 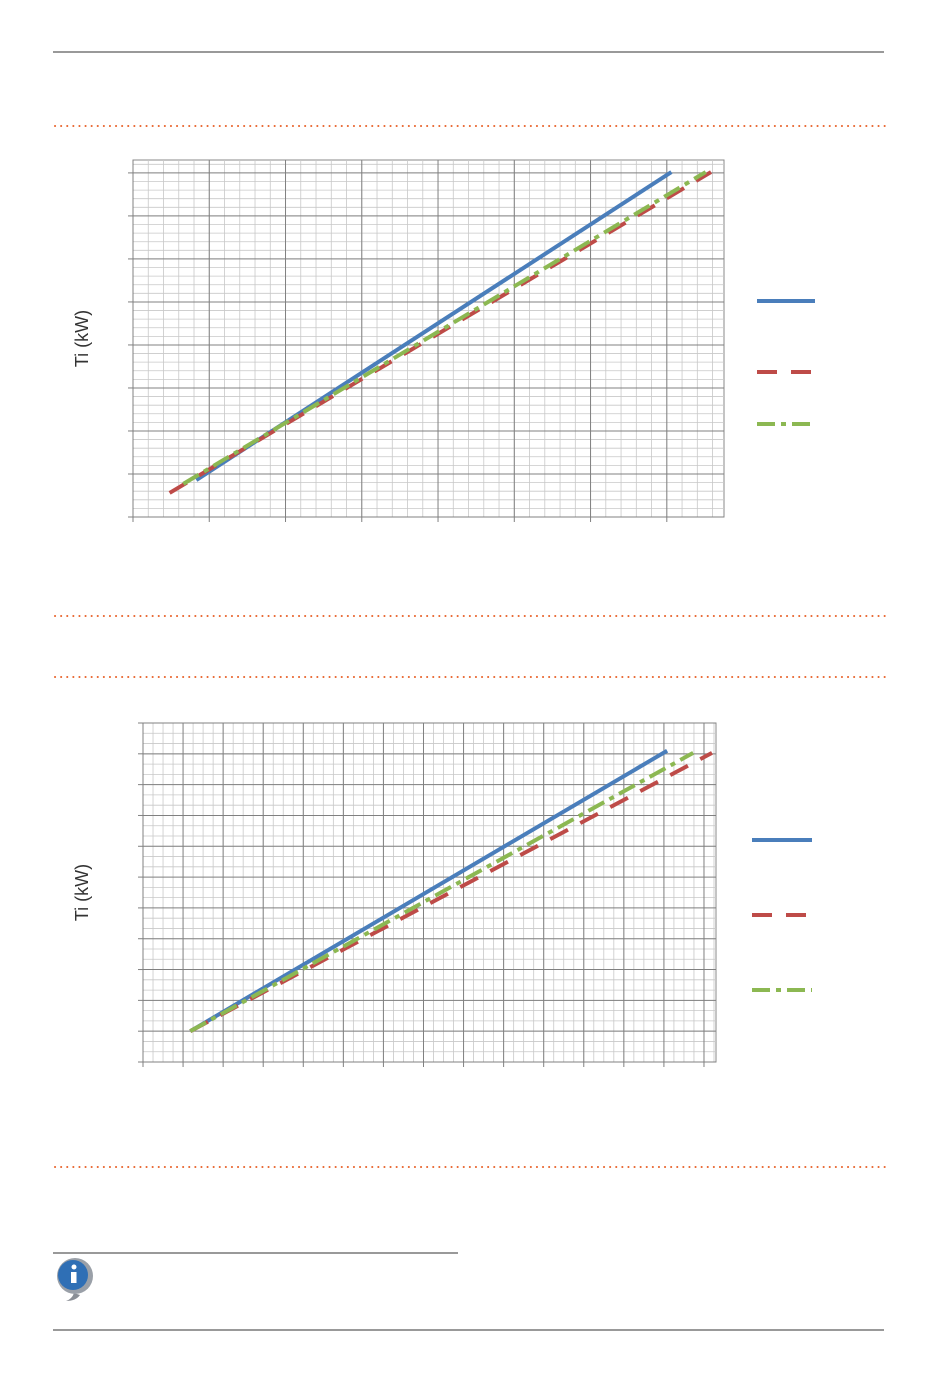 I want to click on icon-tail, so click(x=73, y=1297).